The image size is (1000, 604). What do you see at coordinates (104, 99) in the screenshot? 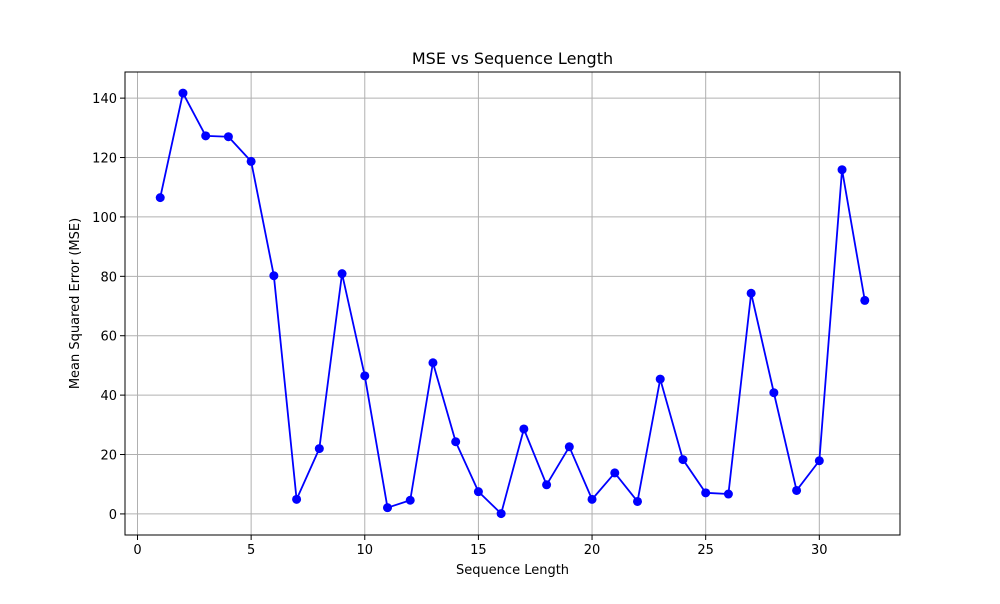
I see `y-tick-label: 140` at bounding box center [104, 99].